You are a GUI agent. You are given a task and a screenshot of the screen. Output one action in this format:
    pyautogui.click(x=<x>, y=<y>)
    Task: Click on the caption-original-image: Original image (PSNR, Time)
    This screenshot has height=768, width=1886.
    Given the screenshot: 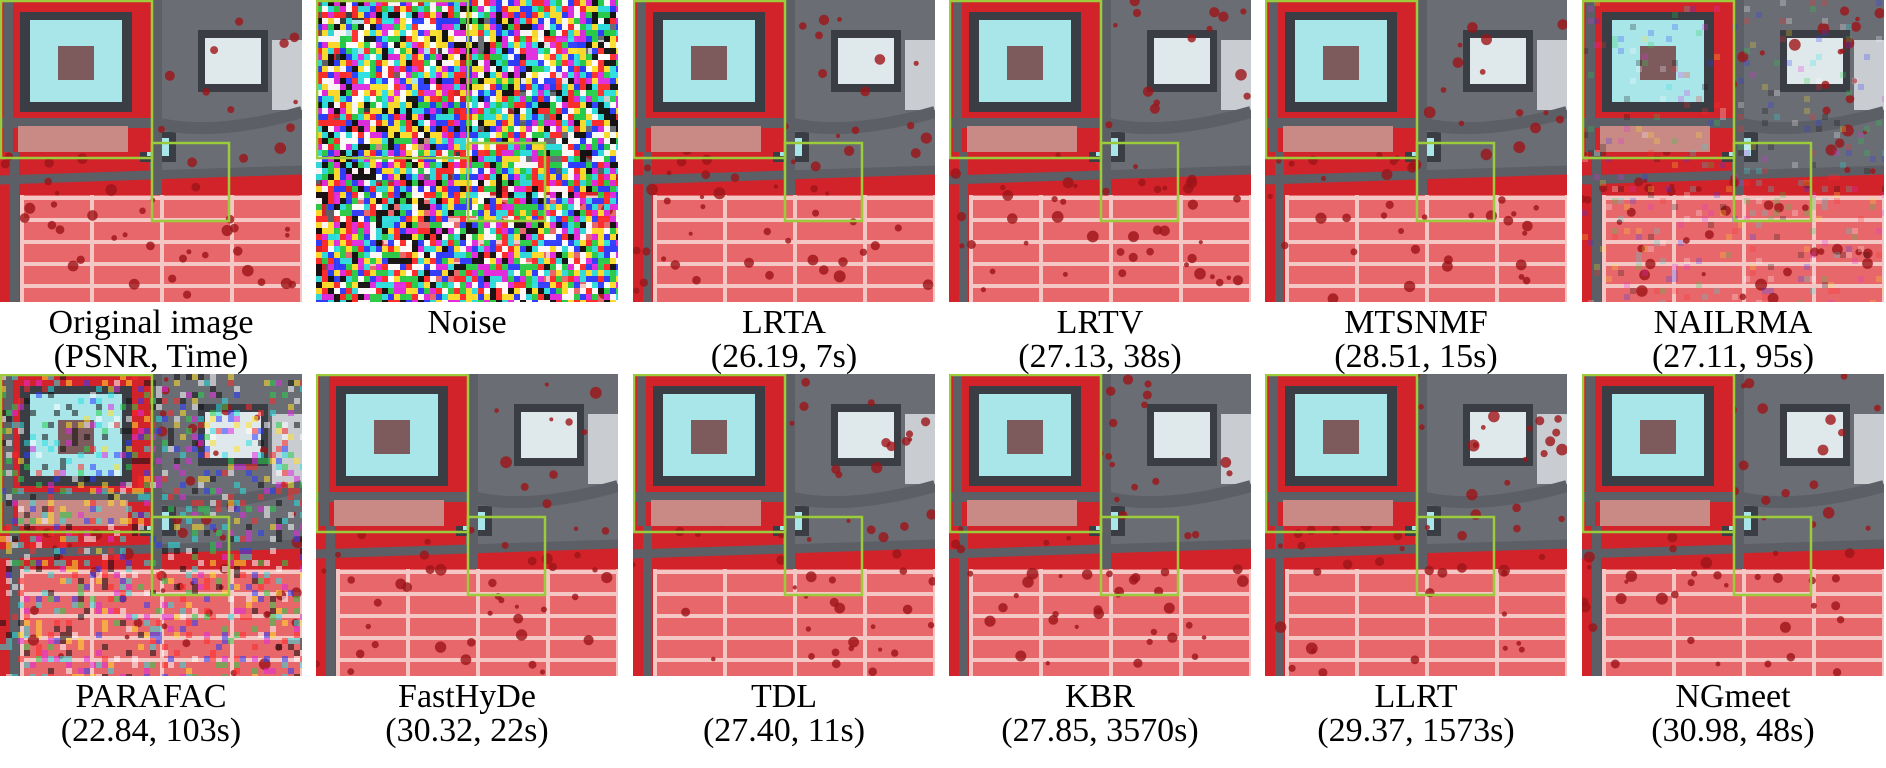 What is the action you would take?
    pyautogui.click(x=151, y=340)
    